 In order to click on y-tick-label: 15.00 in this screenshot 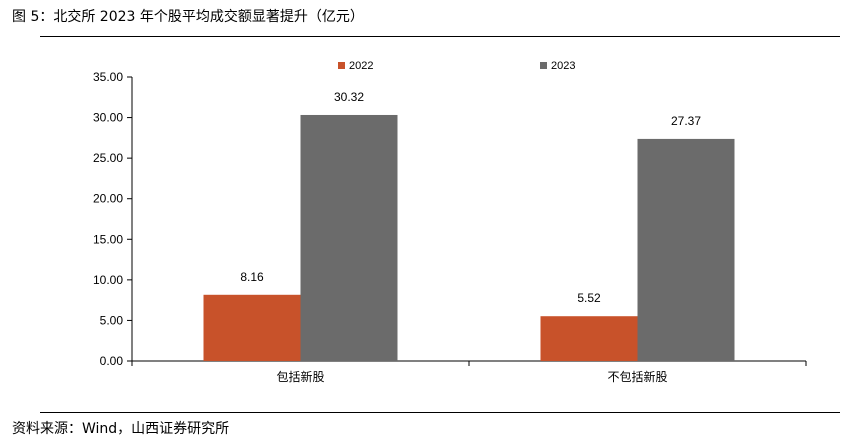, I will do `click(108, 239)`.